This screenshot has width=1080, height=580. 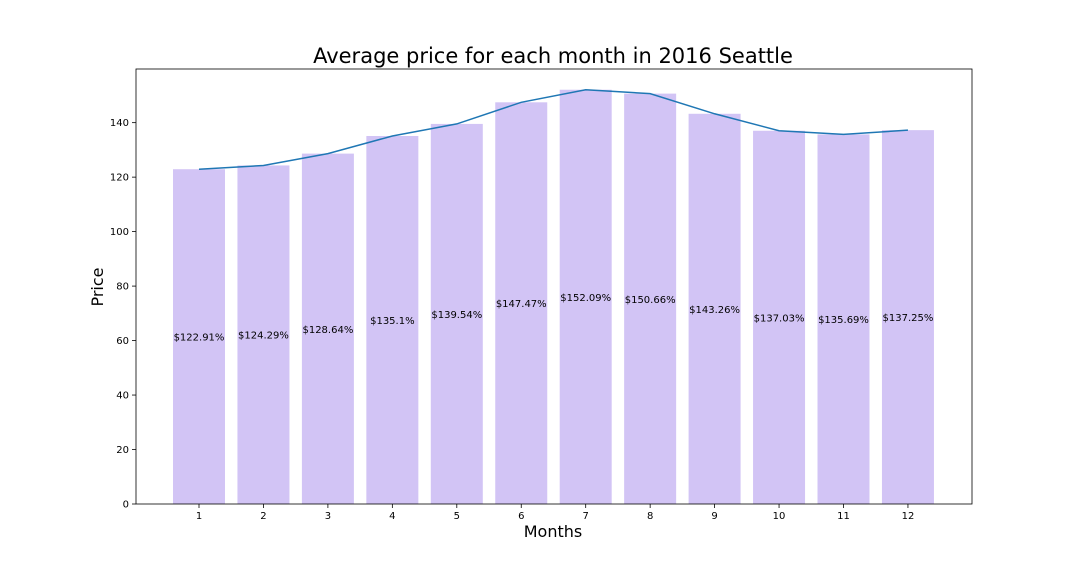 What do you see at coordinates (650, 516) in the screenshot?
I see `x-tick-label: 8` at bounding box center [650, 516].